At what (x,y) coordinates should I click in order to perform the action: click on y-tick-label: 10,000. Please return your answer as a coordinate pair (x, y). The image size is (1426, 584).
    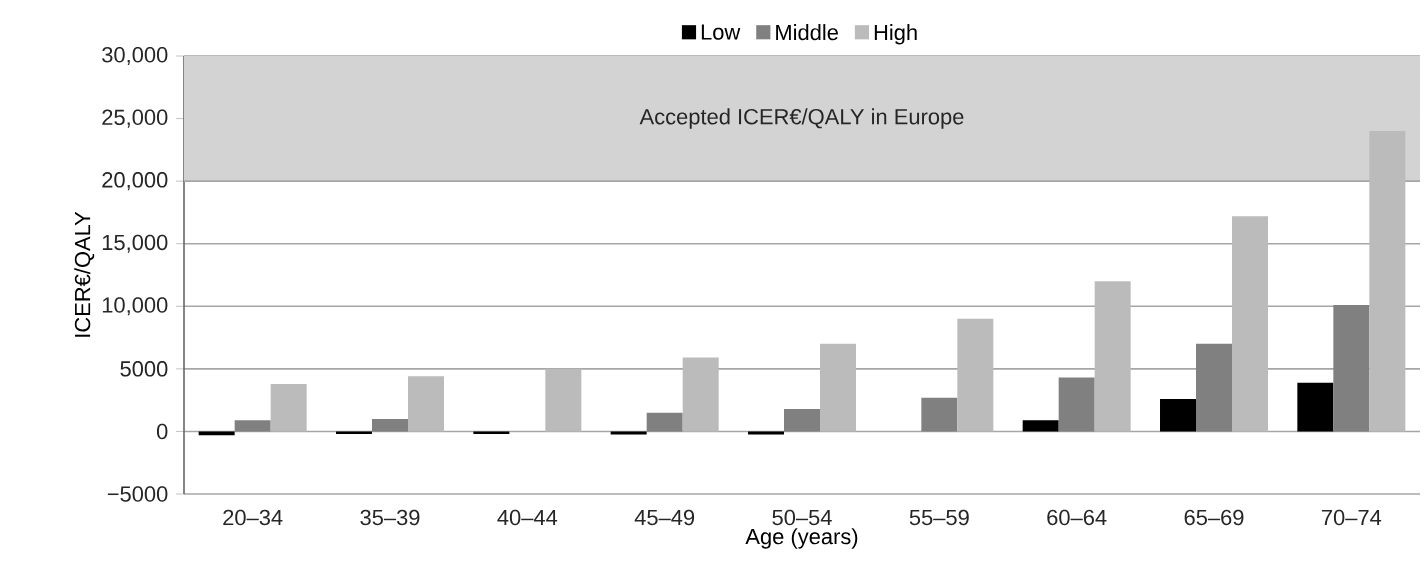
    Looking at the image, I should click on (135, 306).